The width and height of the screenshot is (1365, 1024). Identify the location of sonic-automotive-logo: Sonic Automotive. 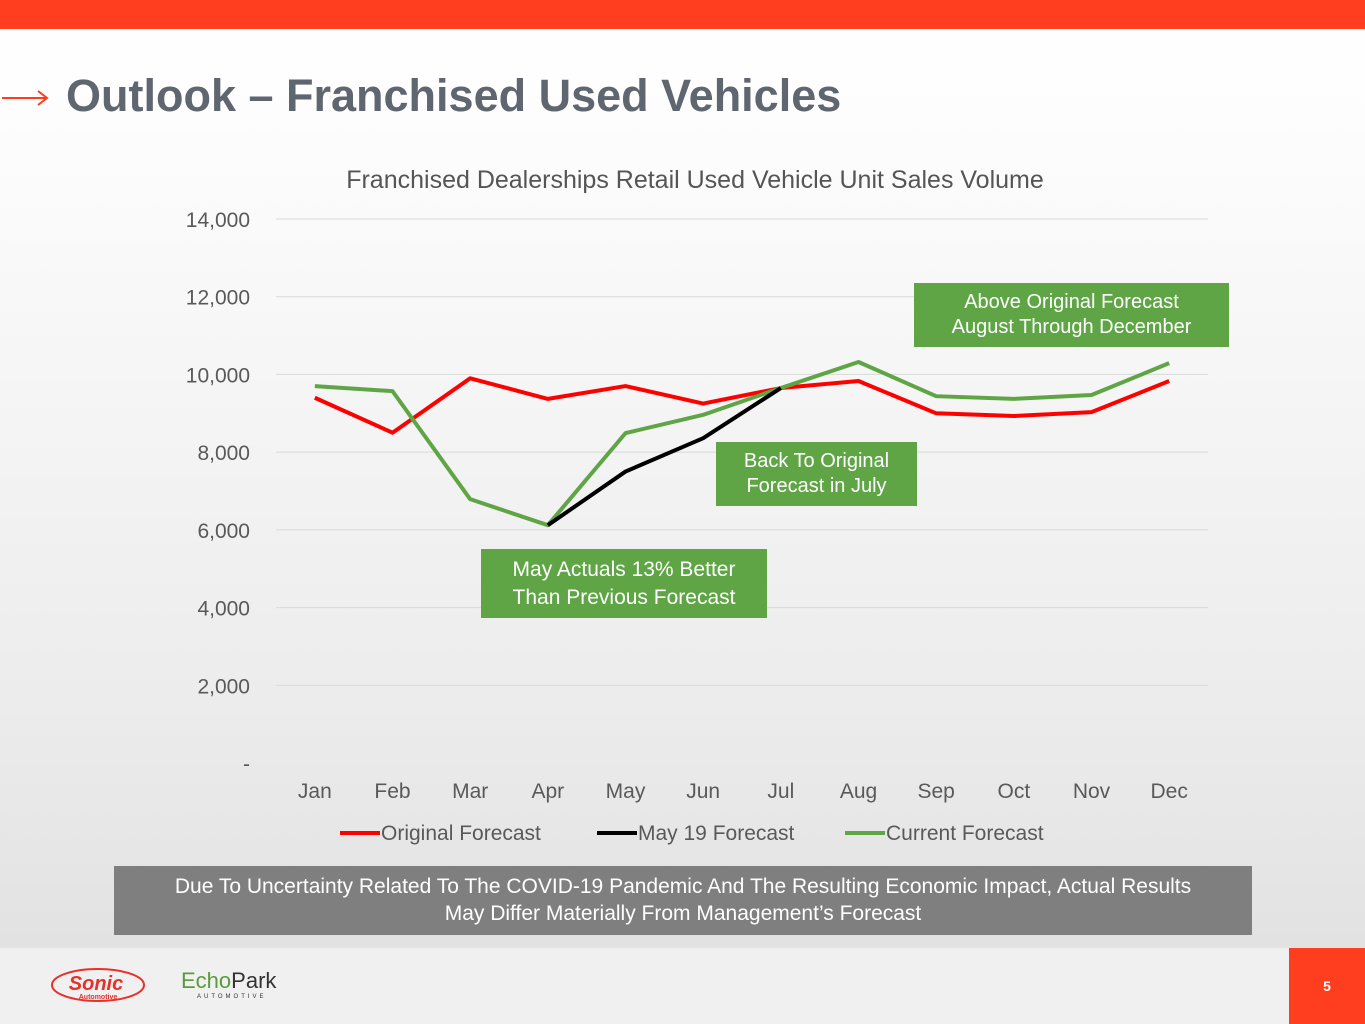
(98, 985).